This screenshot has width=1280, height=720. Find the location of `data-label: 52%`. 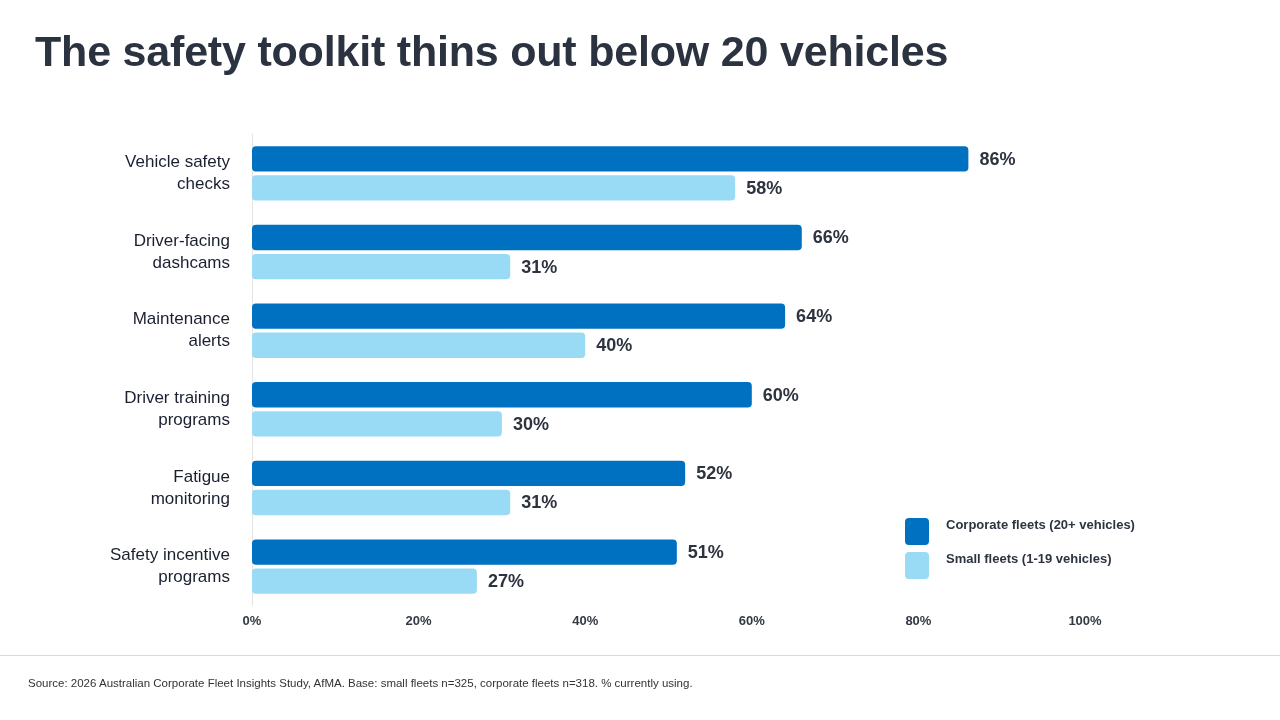

data-label: 52% is located at coordinates (714, 473).